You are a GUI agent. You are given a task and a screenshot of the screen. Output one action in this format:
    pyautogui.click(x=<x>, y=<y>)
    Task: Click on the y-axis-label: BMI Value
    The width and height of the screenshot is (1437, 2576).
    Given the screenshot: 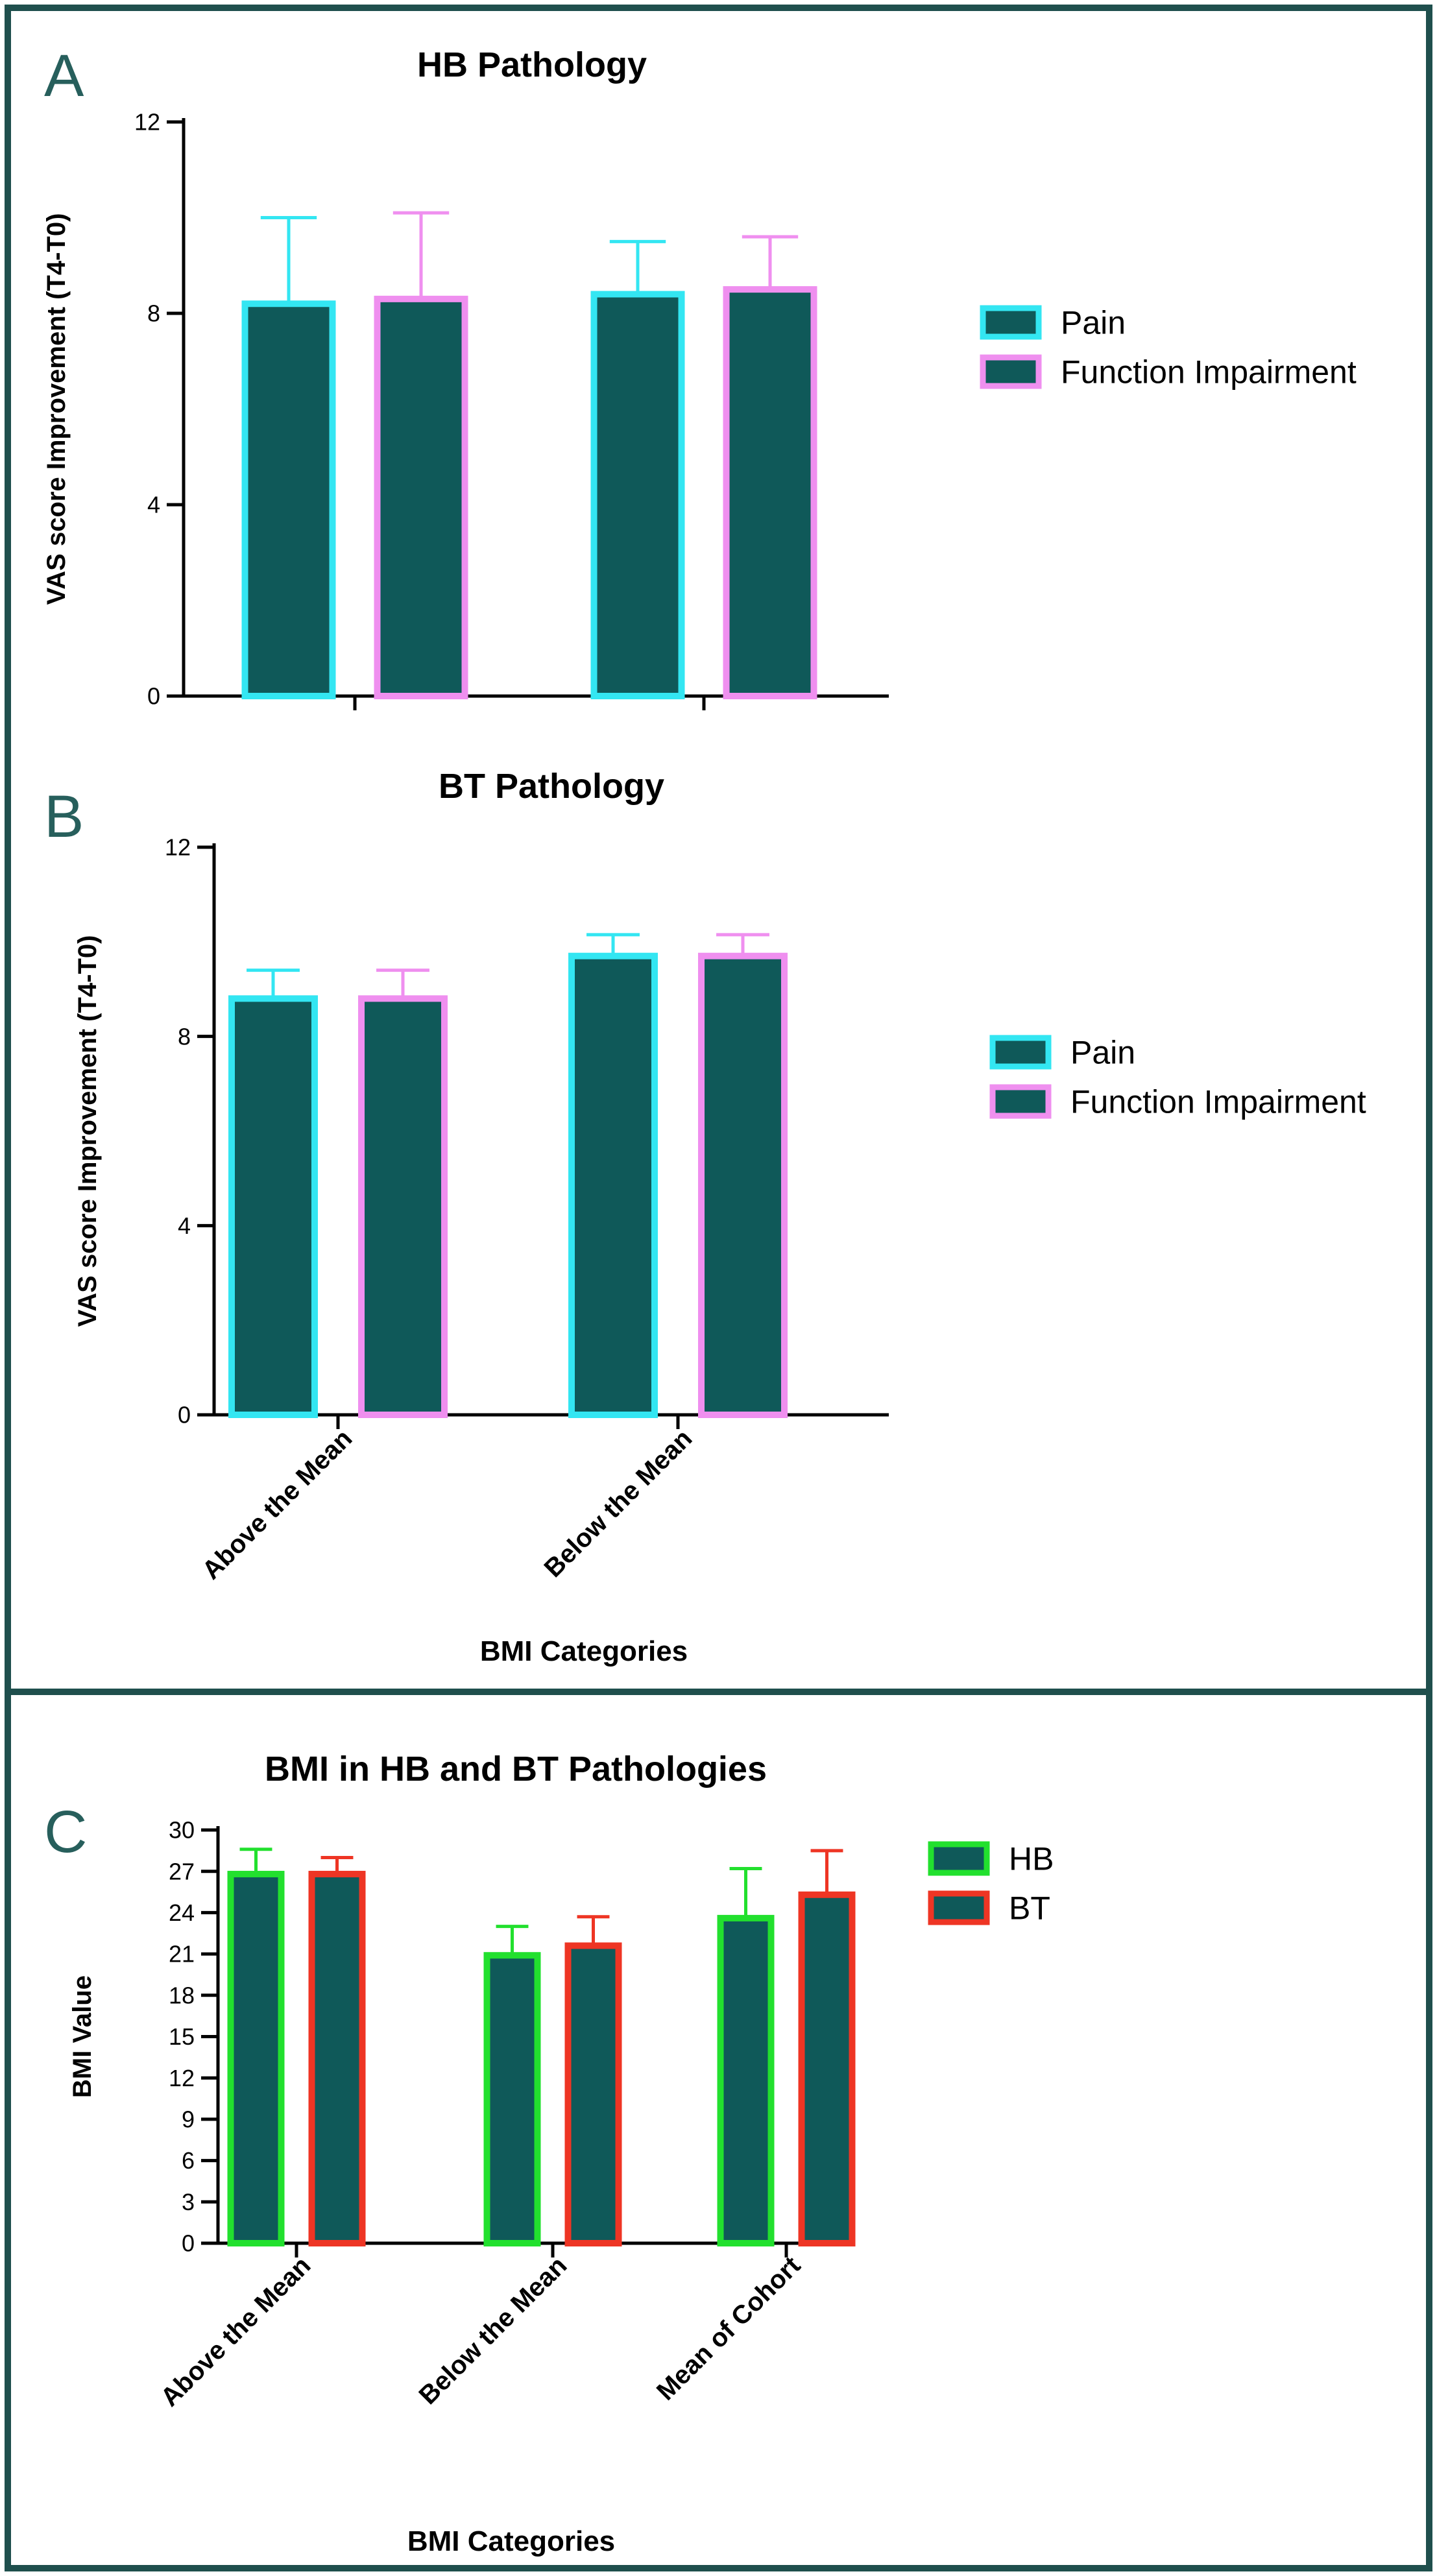 What is the action you would take?
    pyautogui.click(x=82, y=2036)
    